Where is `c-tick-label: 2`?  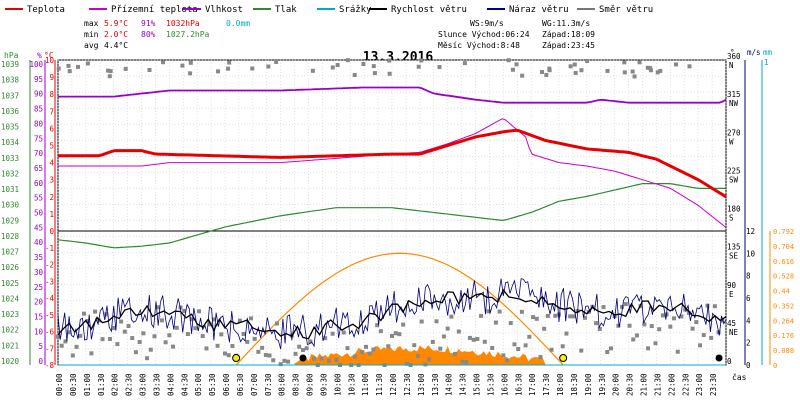 c-tick-label: 2 is located at coordinates (51, 197).